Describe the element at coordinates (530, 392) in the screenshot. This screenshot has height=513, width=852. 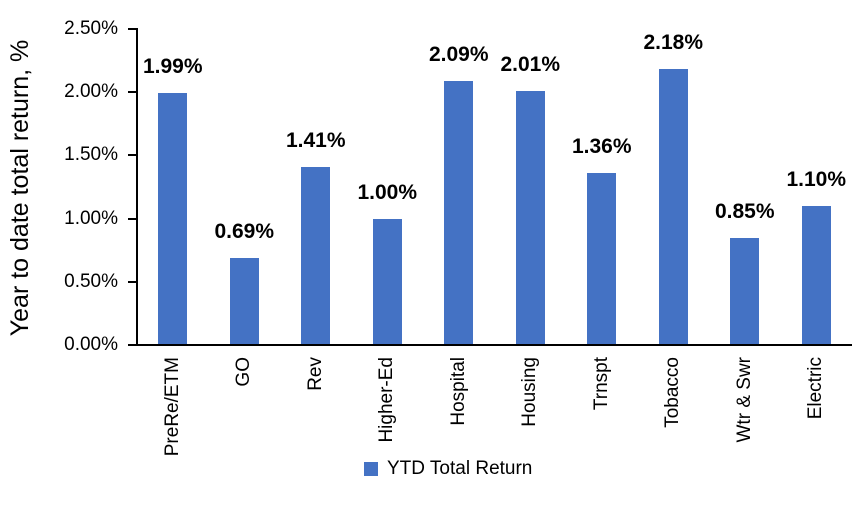
I see `category-label: Housing` at that location.